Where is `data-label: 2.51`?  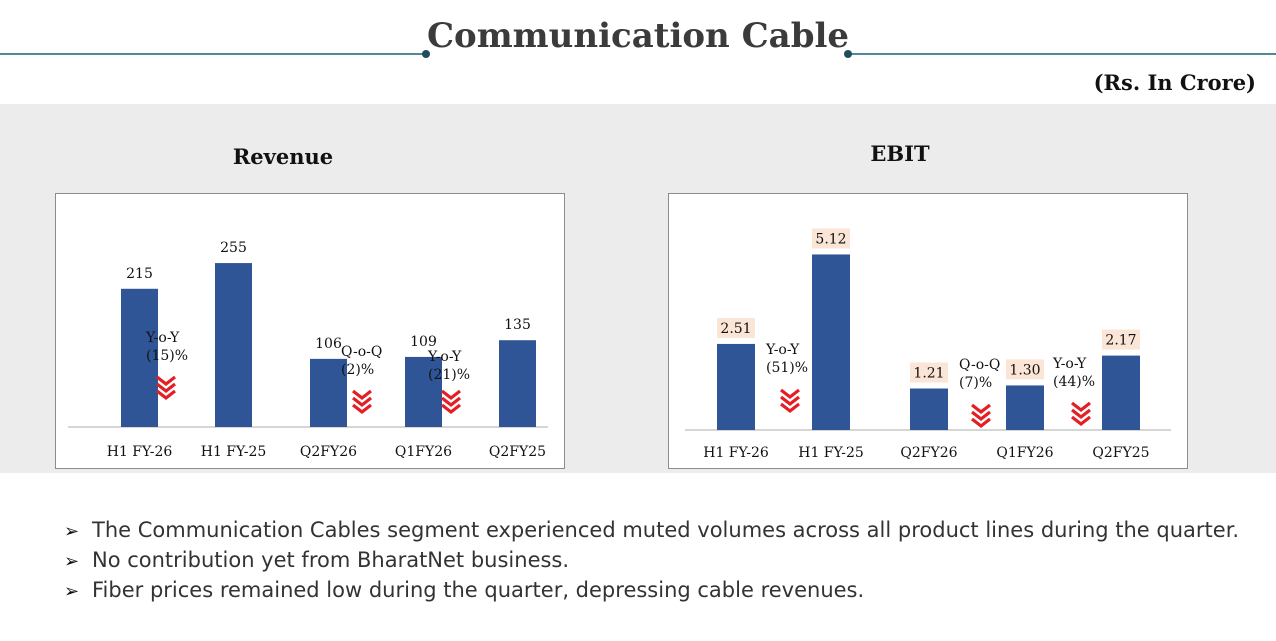 data-label: 2.51 is located at coordinates (735, 329).